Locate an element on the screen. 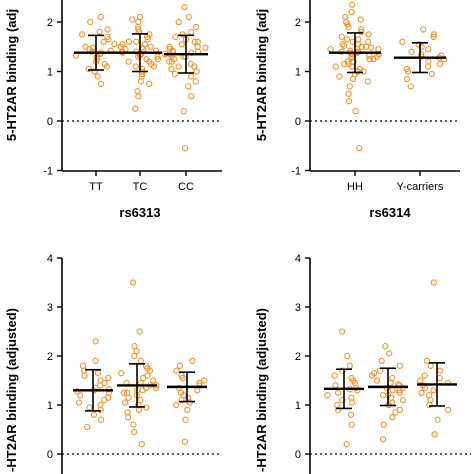  y-tick-label: 4 is located at coordinates (50, 259).